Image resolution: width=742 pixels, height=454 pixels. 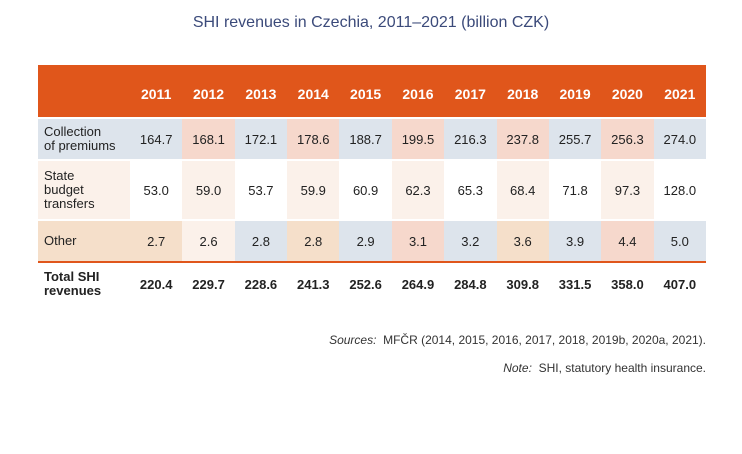 What do you see at coordinates (470, 91) in the screenshot?
I see `year-header: 2017` at bounding box center [470, 91].